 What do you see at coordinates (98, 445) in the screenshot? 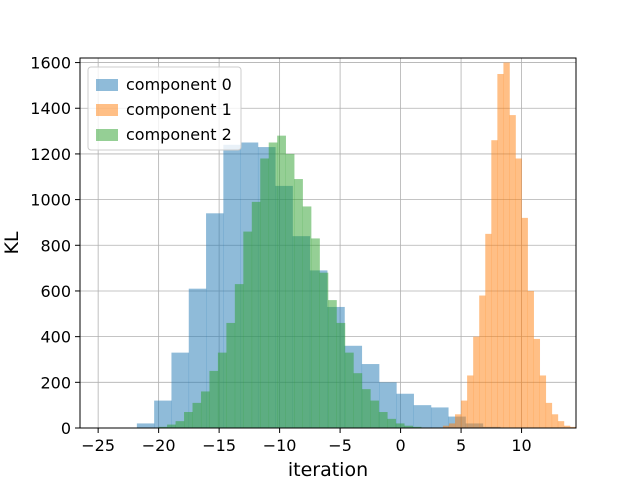
I see `x-tick-label: −25` at bounding box center [98, 445].